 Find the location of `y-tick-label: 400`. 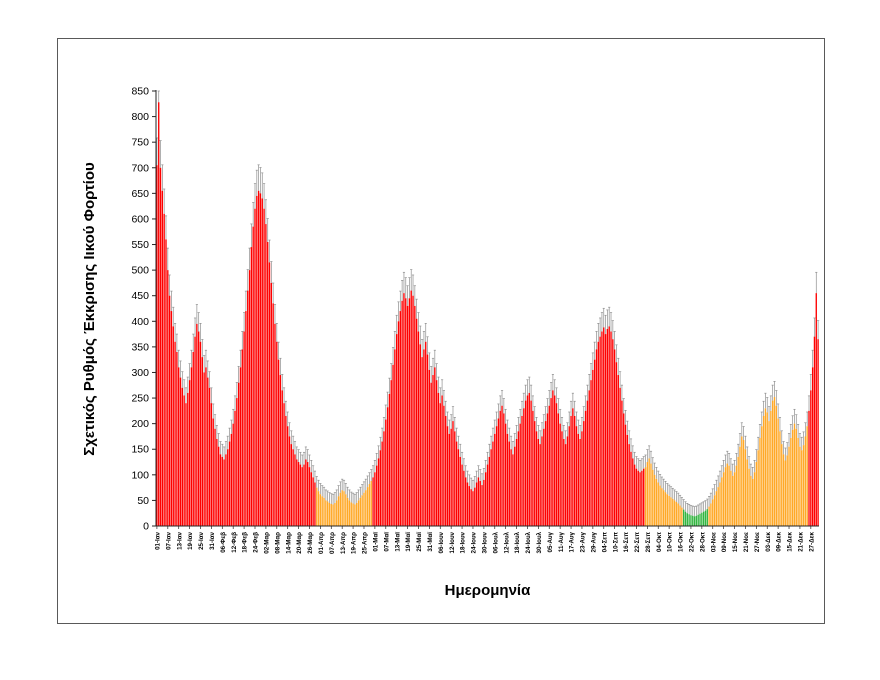

y-tick-label: 400 is located at coordinates (140, 322).